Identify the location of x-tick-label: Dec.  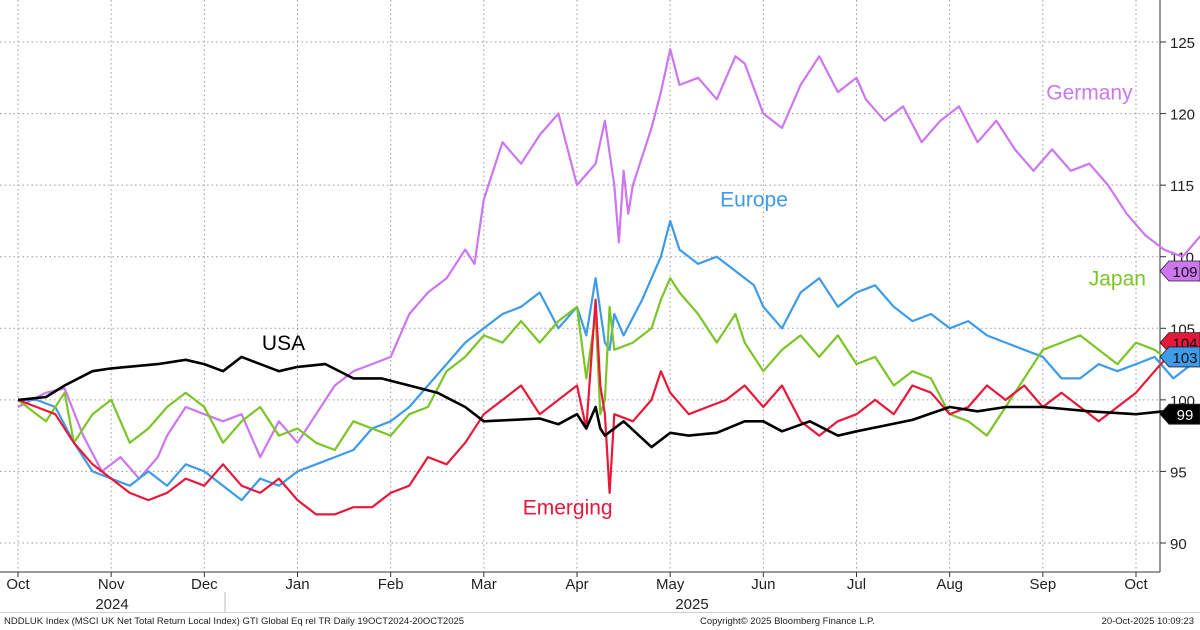
(204, 584).